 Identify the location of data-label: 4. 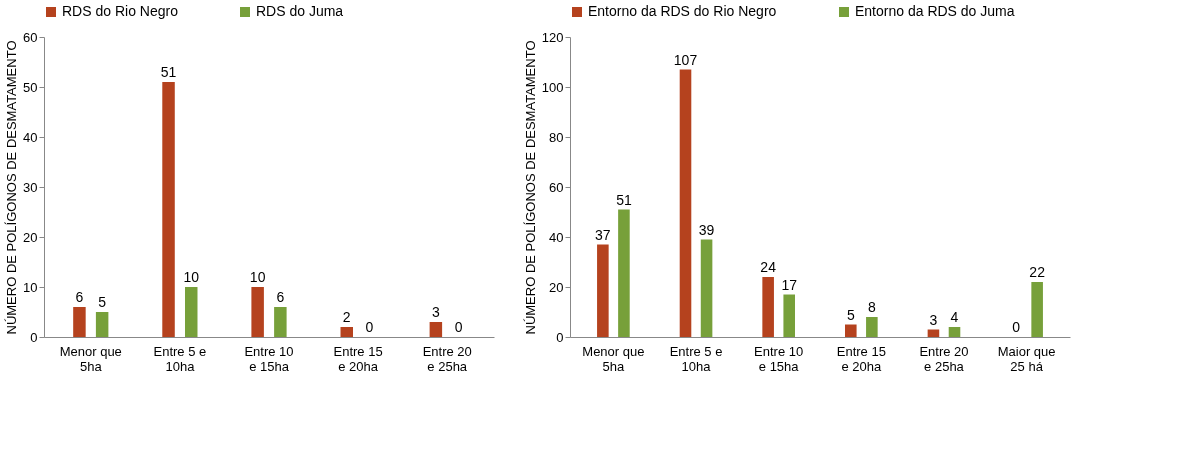
(954, 317).